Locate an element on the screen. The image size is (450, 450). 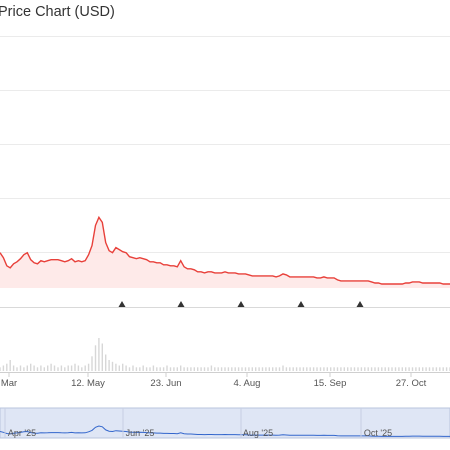
chart-title: Price Chart (USD) is located at coordinates (57, 12).